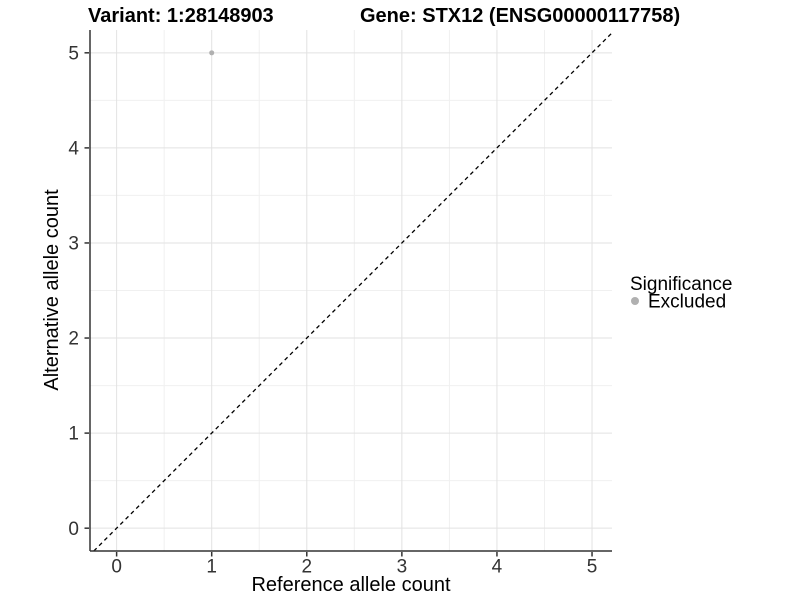 The image size is (800, 600). What do you see at coordinates (635, 301) in the screenshot?
I see `legend-key-dot-icon` at bounding box center [635, 301].